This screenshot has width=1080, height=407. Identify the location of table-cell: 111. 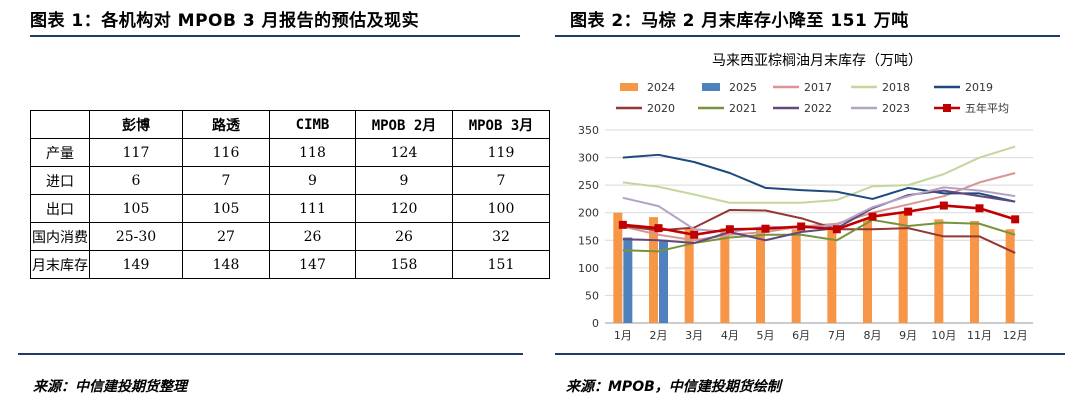
(312, 208).